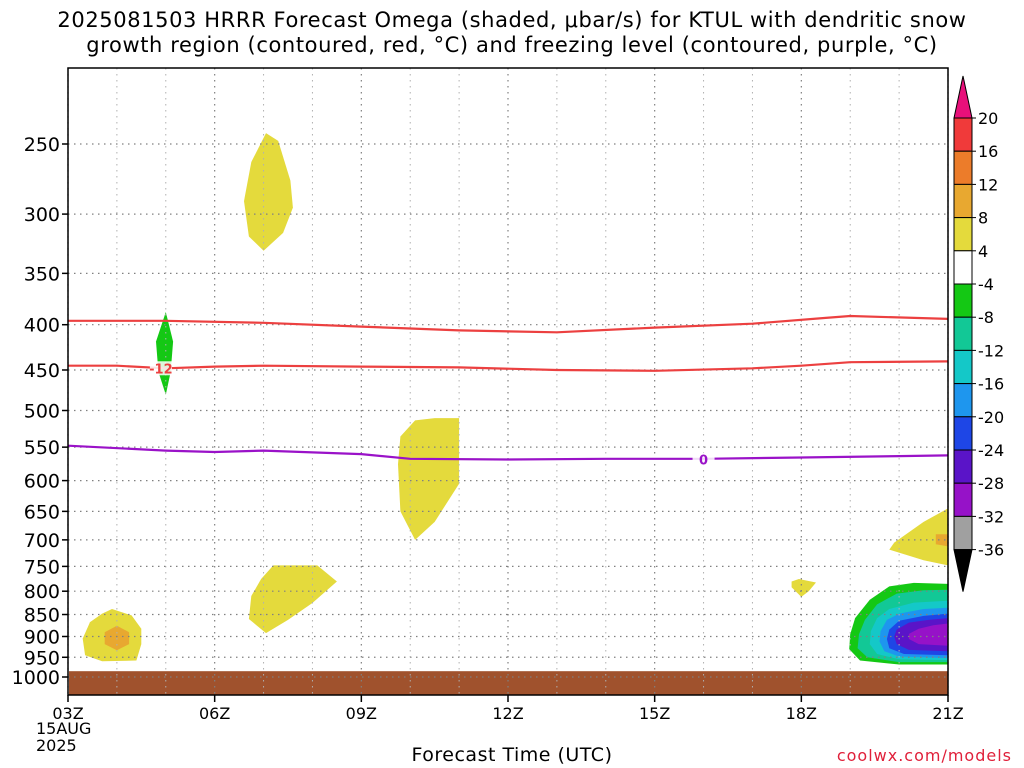 This screenshot has width=1024, height=768. Describe the element at coordinates (963, 97) in the screenshot. I see `colorbar-top-arrow` at that location.